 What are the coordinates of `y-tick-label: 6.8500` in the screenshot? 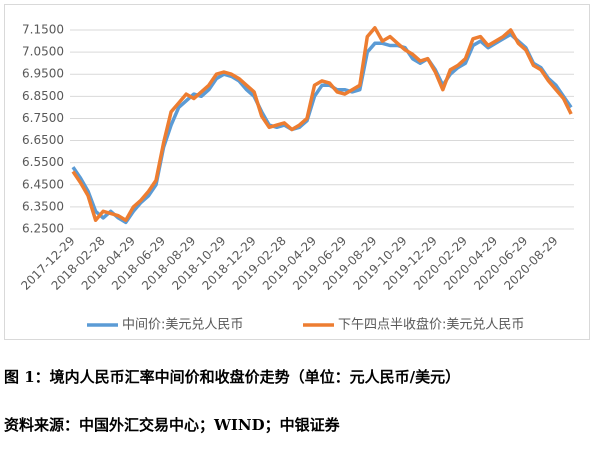 It's located at (43, 96).